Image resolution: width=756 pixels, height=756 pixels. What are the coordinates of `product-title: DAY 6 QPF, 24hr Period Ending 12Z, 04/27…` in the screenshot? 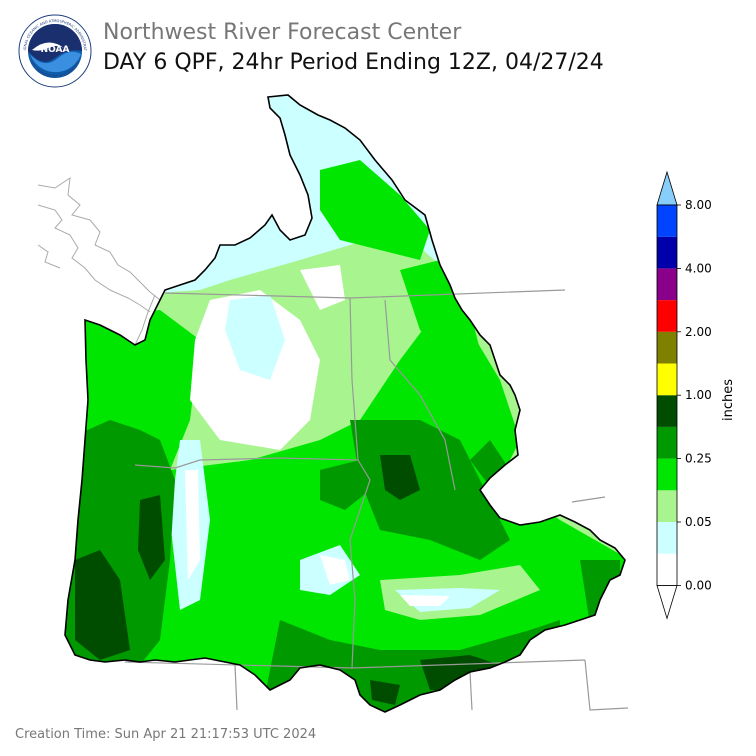 It's located at (353, 62).